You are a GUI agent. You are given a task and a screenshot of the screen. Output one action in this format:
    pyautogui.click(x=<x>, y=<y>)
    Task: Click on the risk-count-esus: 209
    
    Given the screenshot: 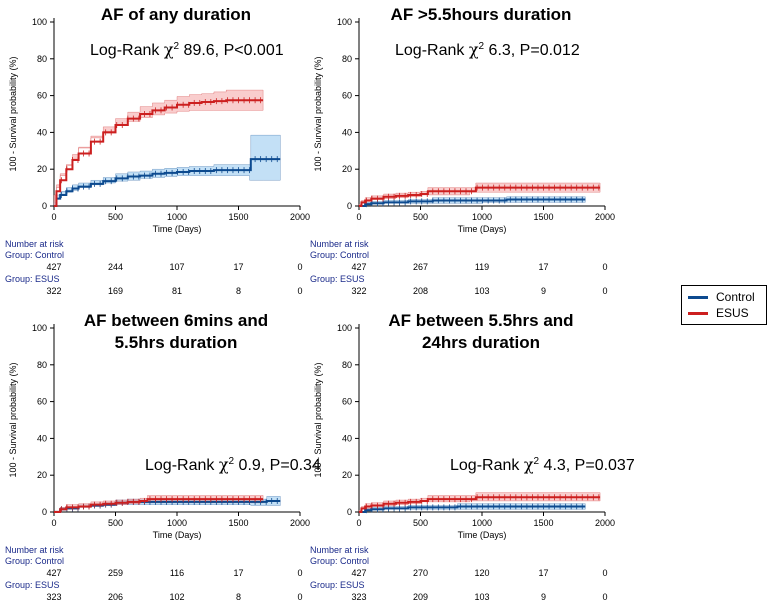 What is the action you would take?
    pyautogui.click(x=420, y=597)
    